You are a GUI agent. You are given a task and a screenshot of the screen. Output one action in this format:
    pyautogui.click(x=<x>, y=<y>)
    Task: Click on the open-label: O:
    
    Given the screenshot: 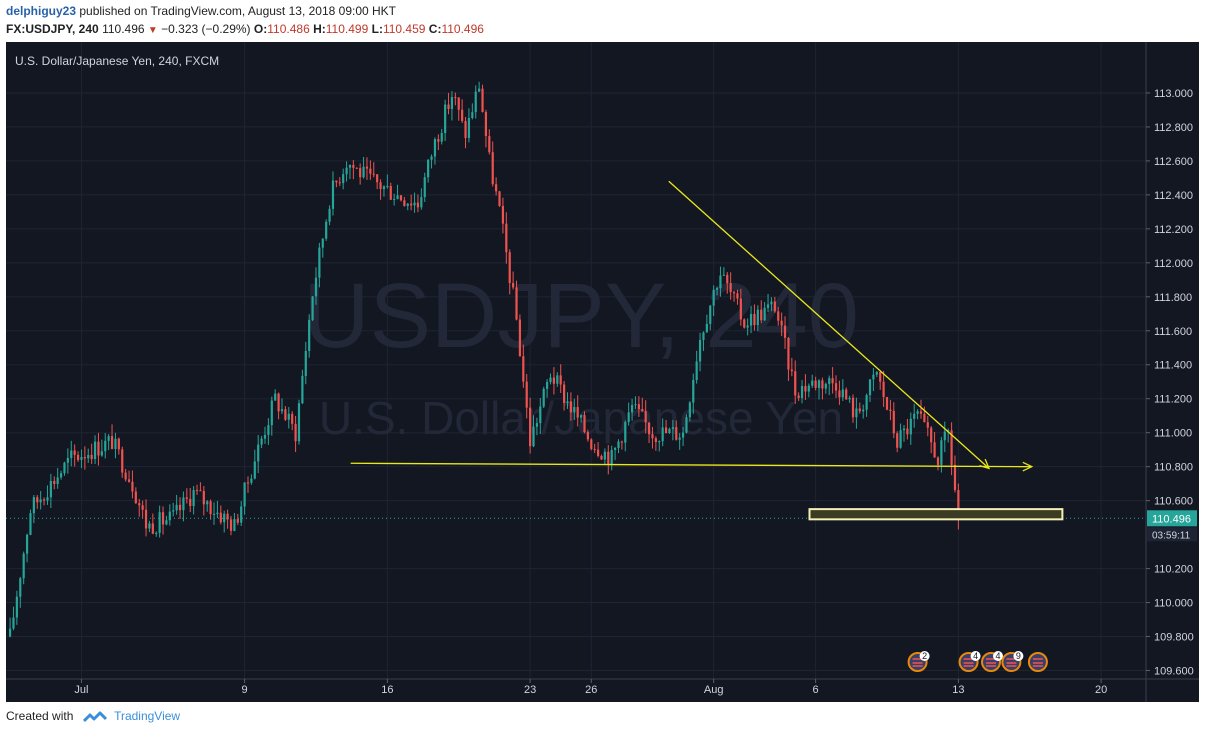 What is the action you would take?
    pyautogui.click(x=260, y=29)
    